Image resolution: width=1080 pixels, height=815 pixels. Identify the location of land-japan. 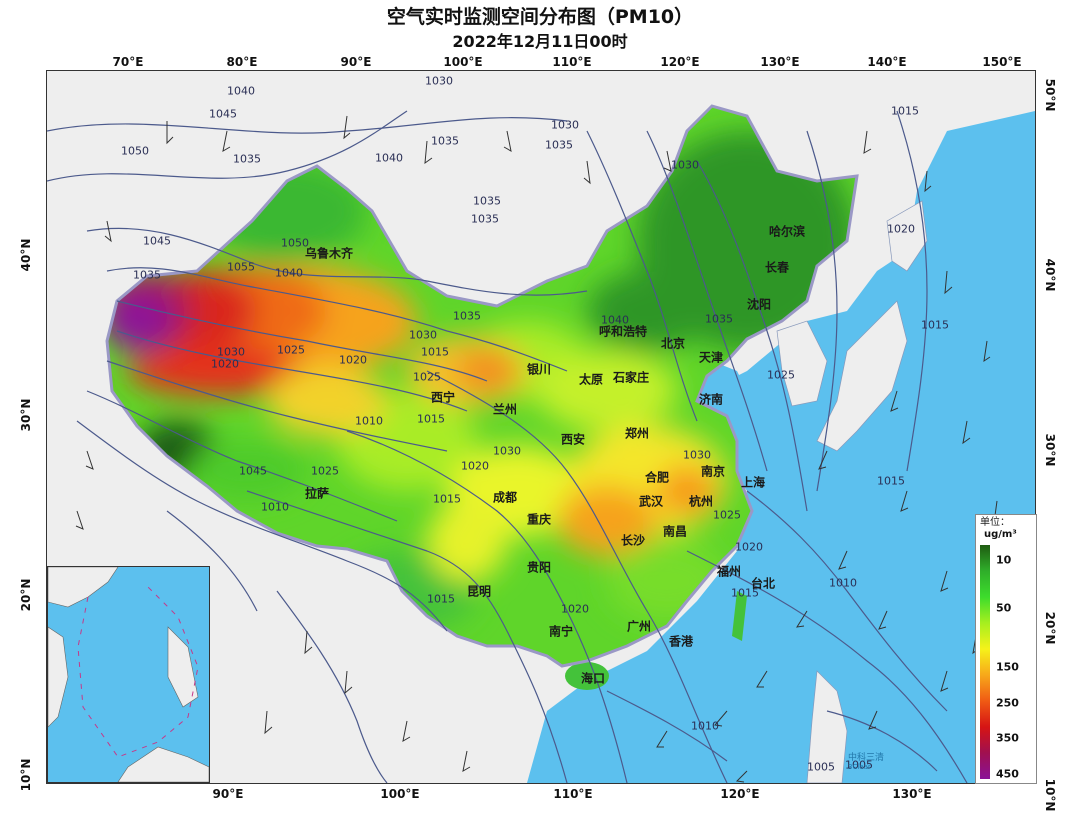
(862, 376).